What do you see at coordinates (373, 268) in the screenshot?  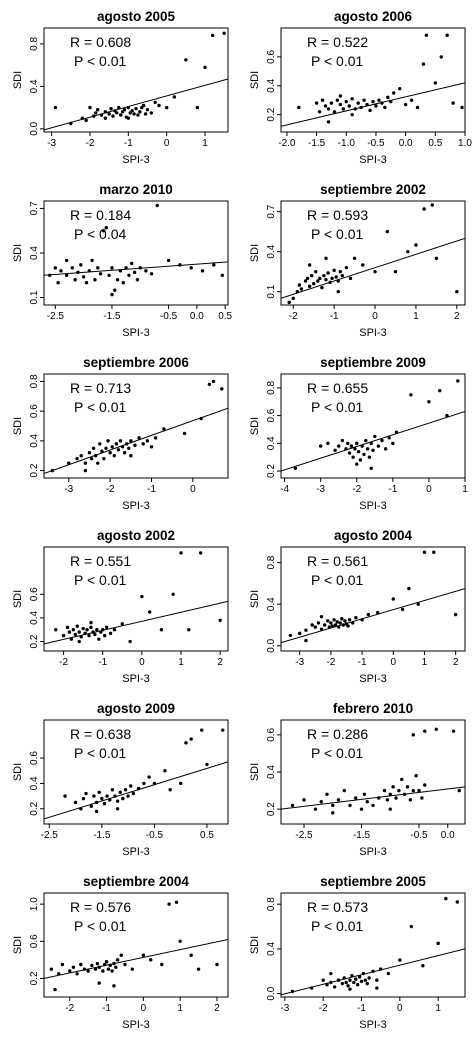 I see `regression-line` at bounding box center [373, 268].